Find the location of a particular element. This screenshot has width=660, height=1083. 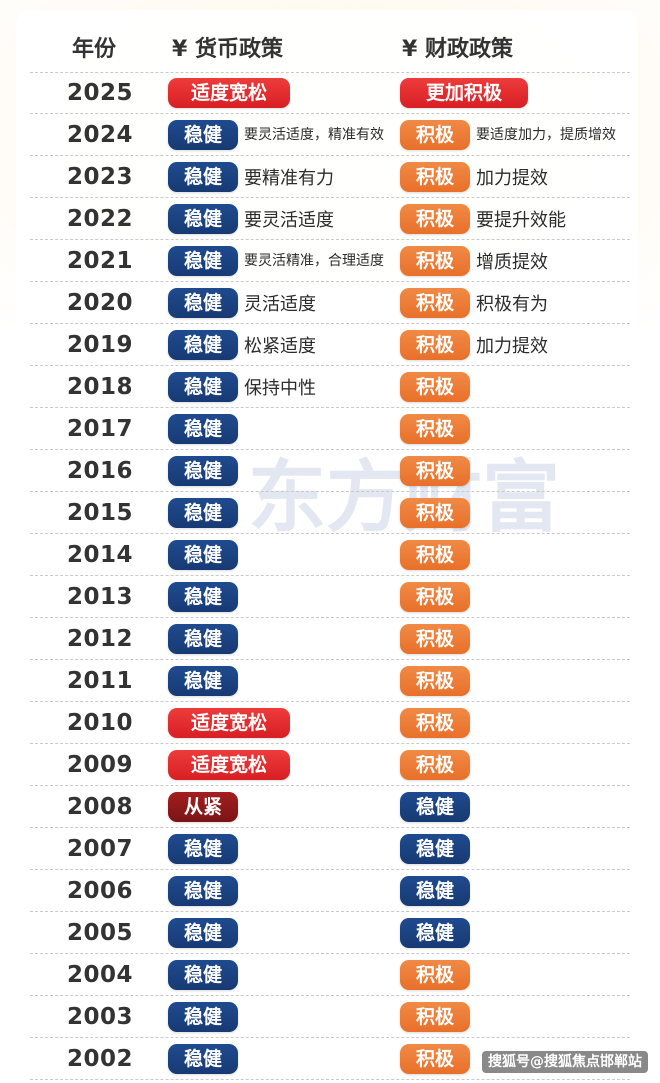

table-row: 2010 适度宽松 积极 is located at coordinates (330, 723).